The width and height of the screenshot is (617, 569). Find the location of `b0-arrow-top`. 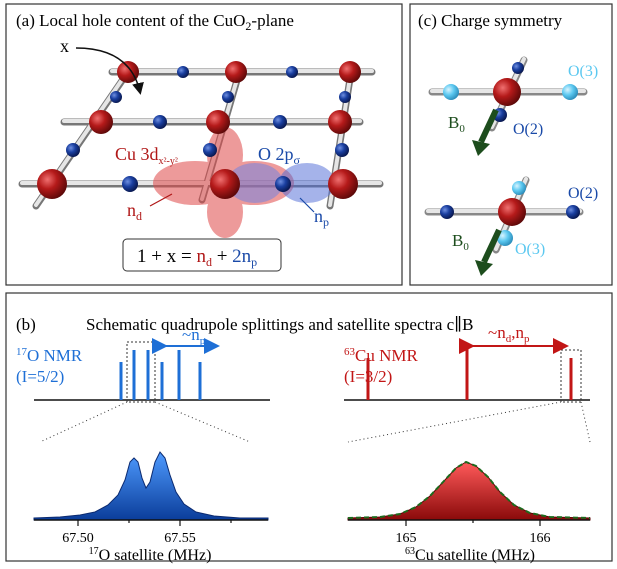

b0-arrow-top is located at coordinates (488, 126).